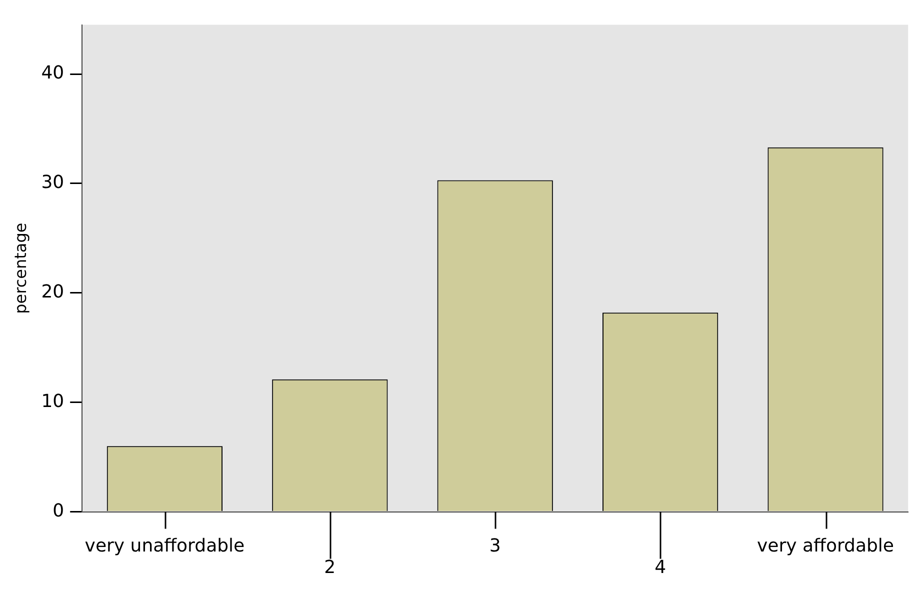 The height and width of the screenshot is (603, 918). Describe the element at coordinates (58, 511) in the screenshot. I see `y-tick-label: 0` at that location.